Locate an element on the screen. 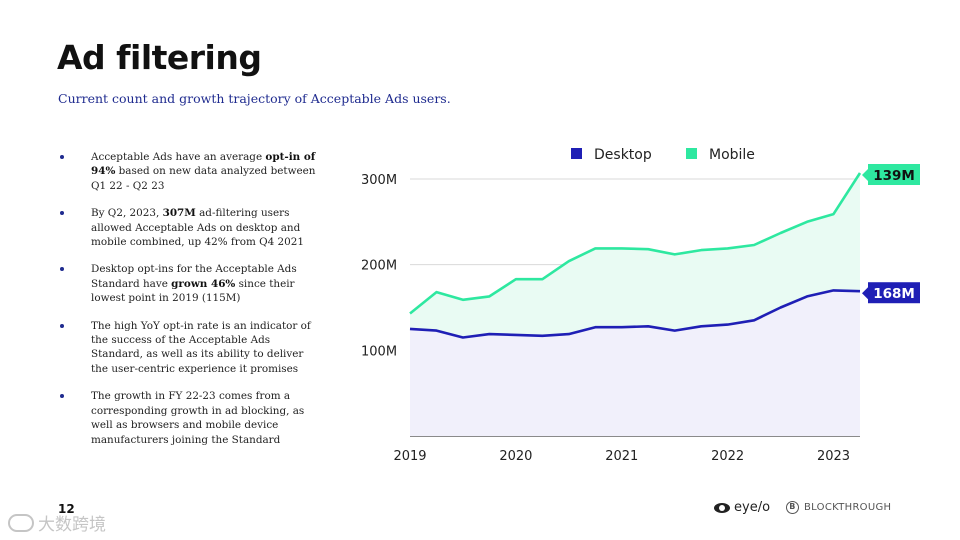 The height and width of the screenshot is (540, 960). watermark-text: 大数跨境 is located at coordinates (72, 525).